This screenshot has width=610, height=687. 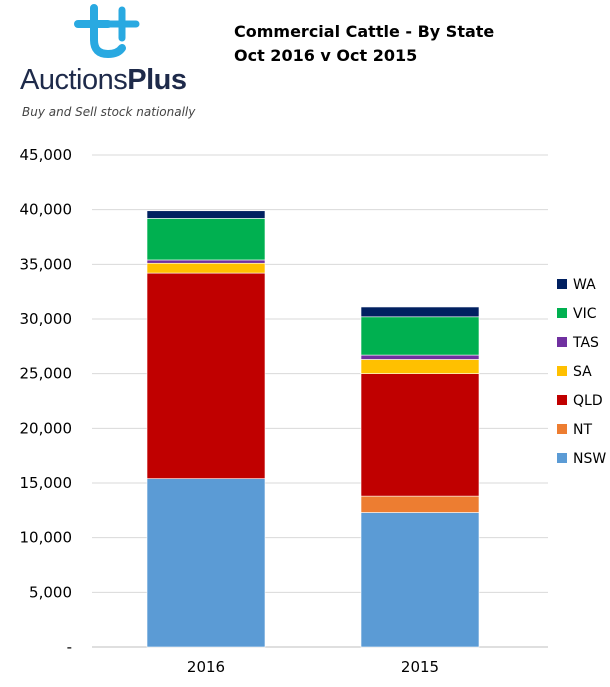 What do you see at coordinates (46, 319) in the screenshot?
I see `y-tick-label: 30,000` at bounding box center [46, 319].